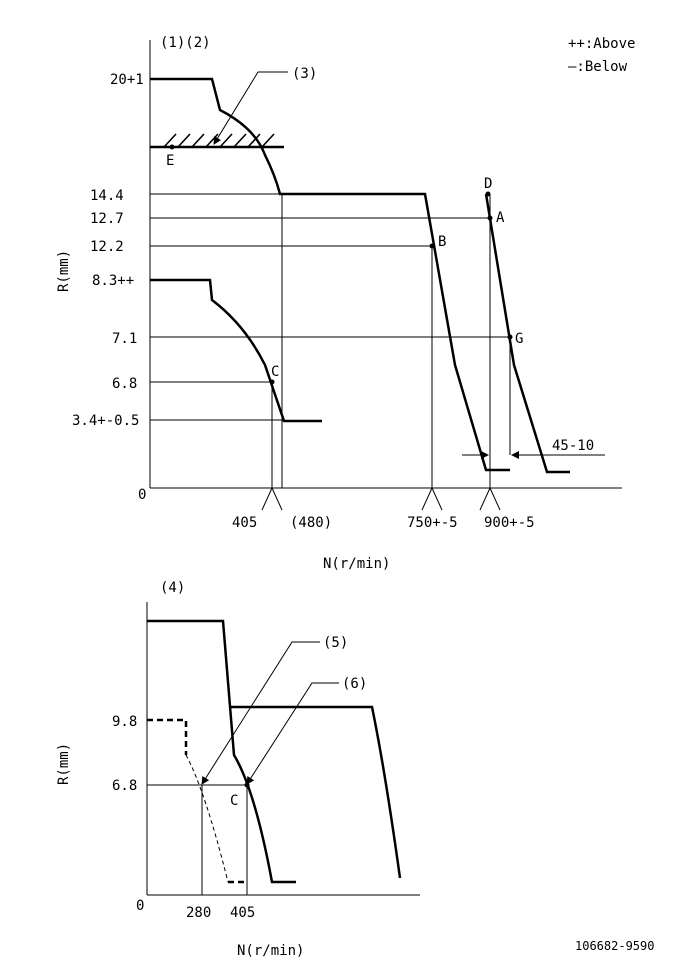  Describe the element at coordinates (127, 80) in the screenshot. I see `y-tick-20: 20+1` at that location.